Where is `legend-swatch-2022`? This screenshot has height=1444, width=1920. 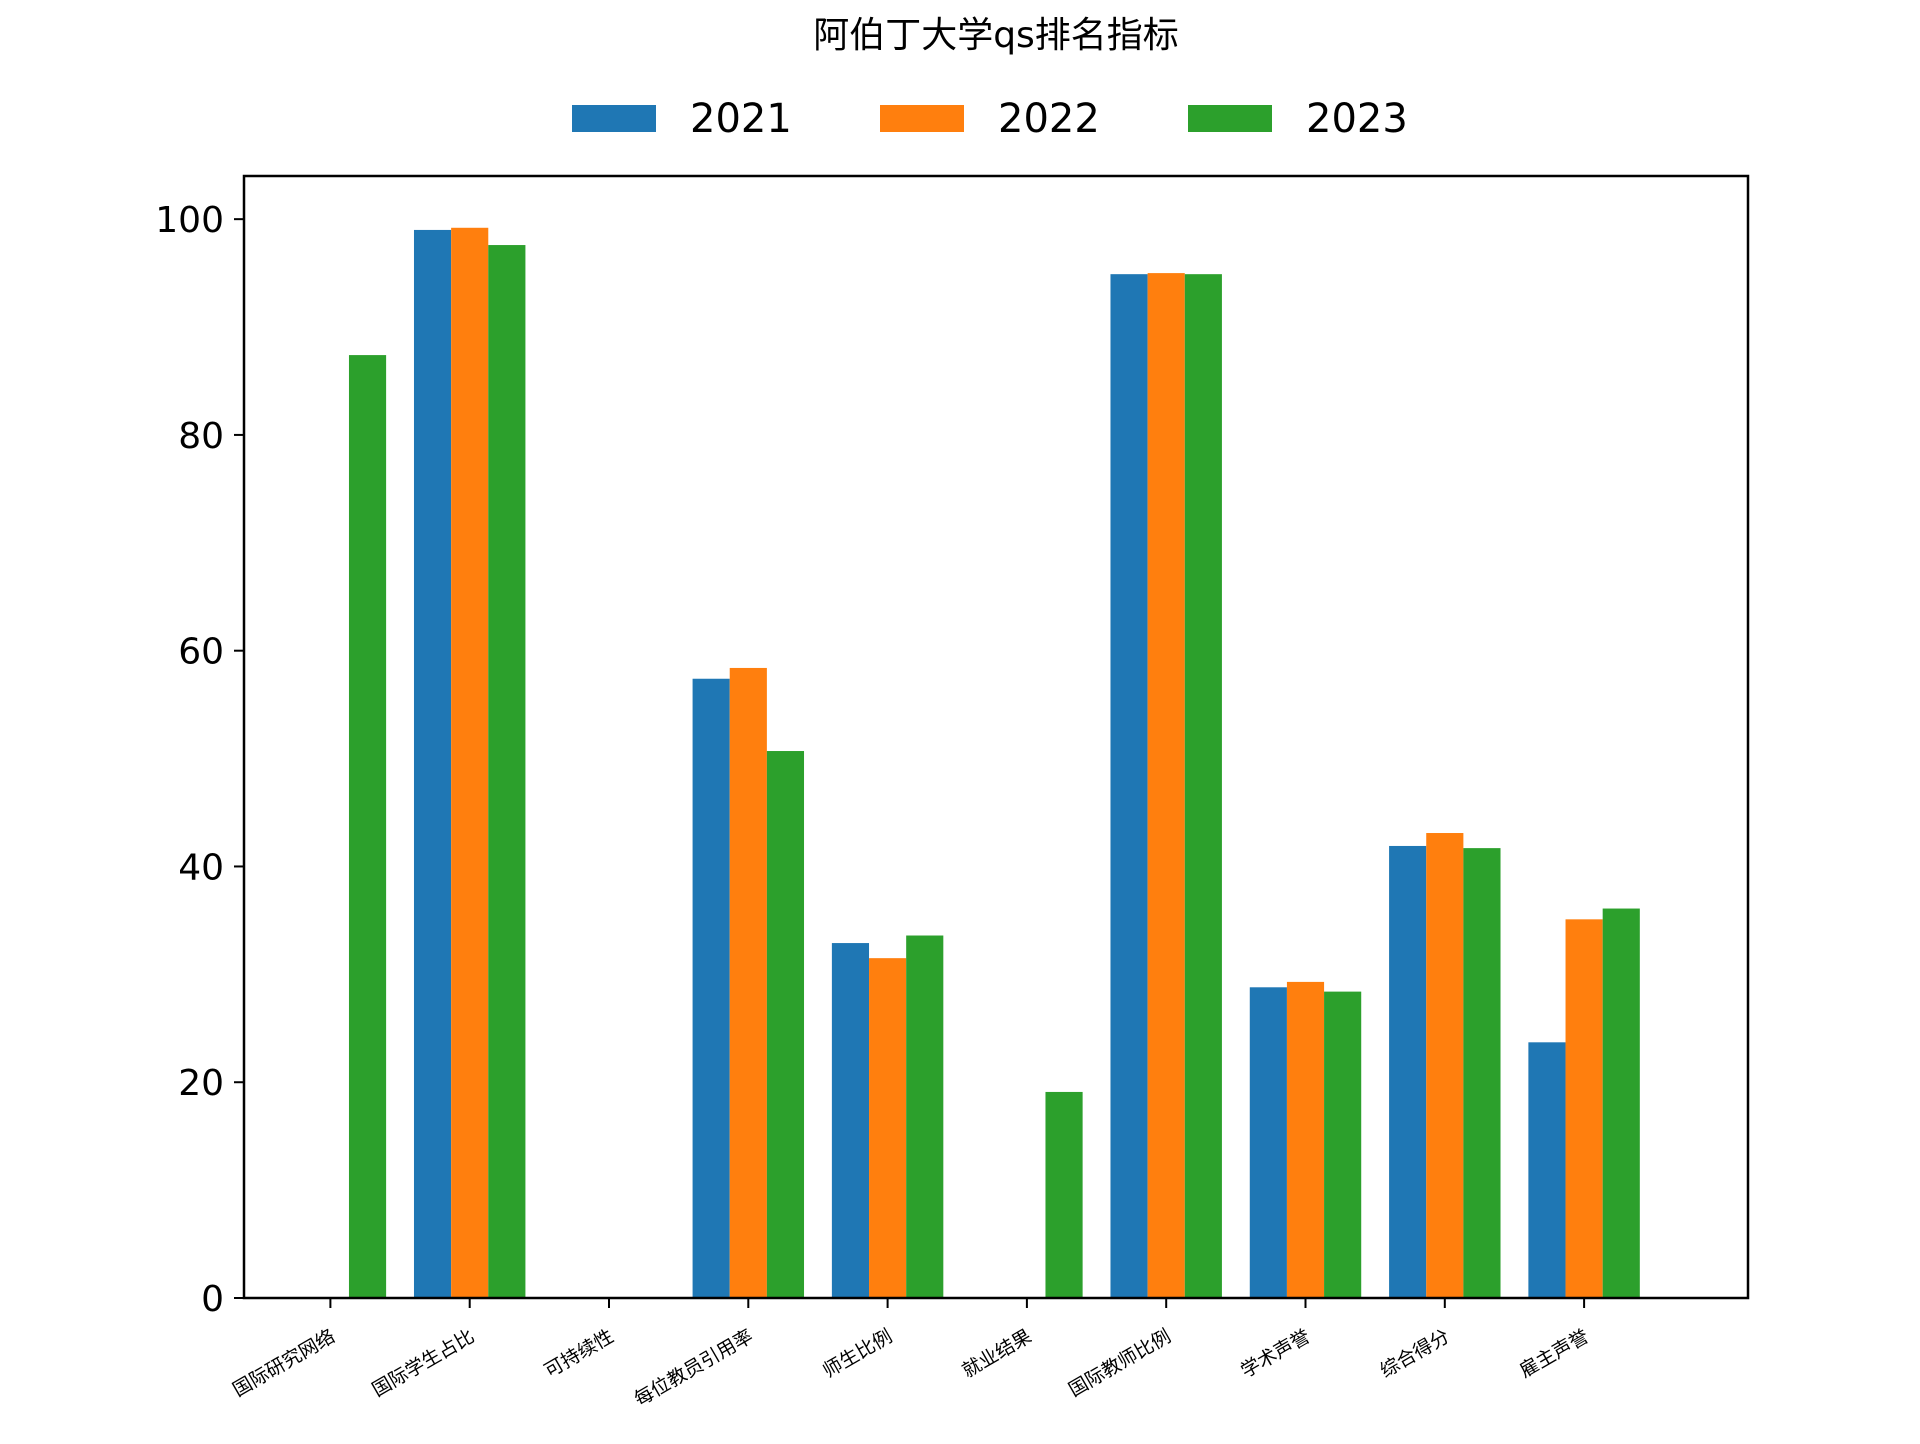 legend-swatch-2022 is located at coordinates (922, 118).